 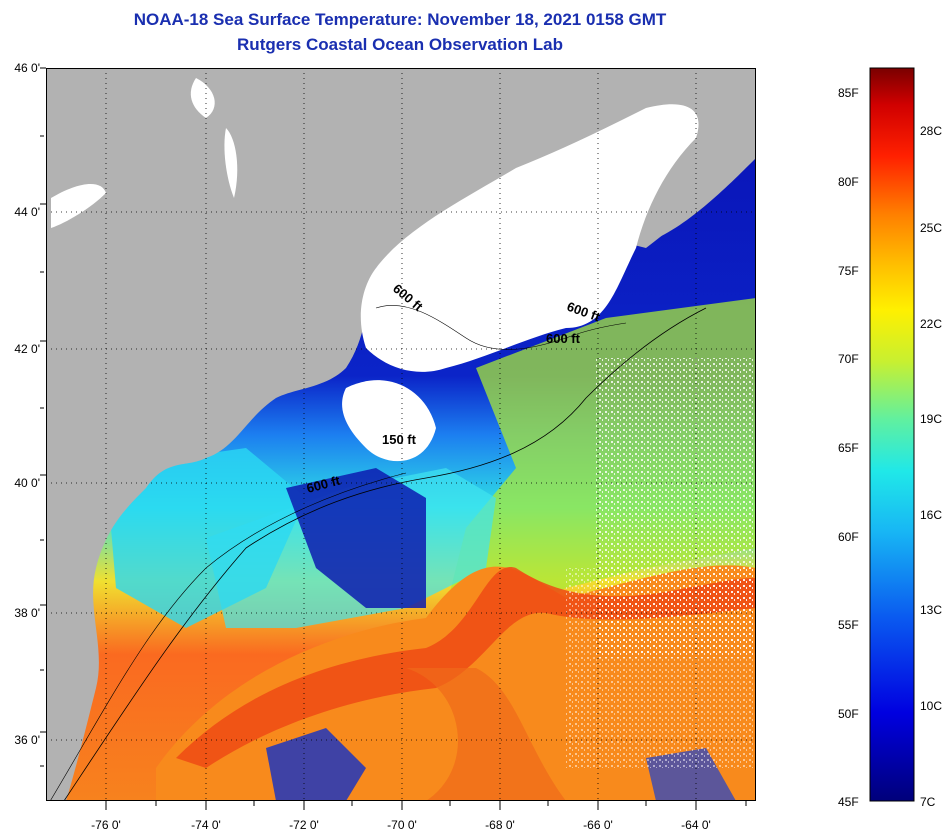 I want to click on cold-eddy, so click(x=356, y=538).